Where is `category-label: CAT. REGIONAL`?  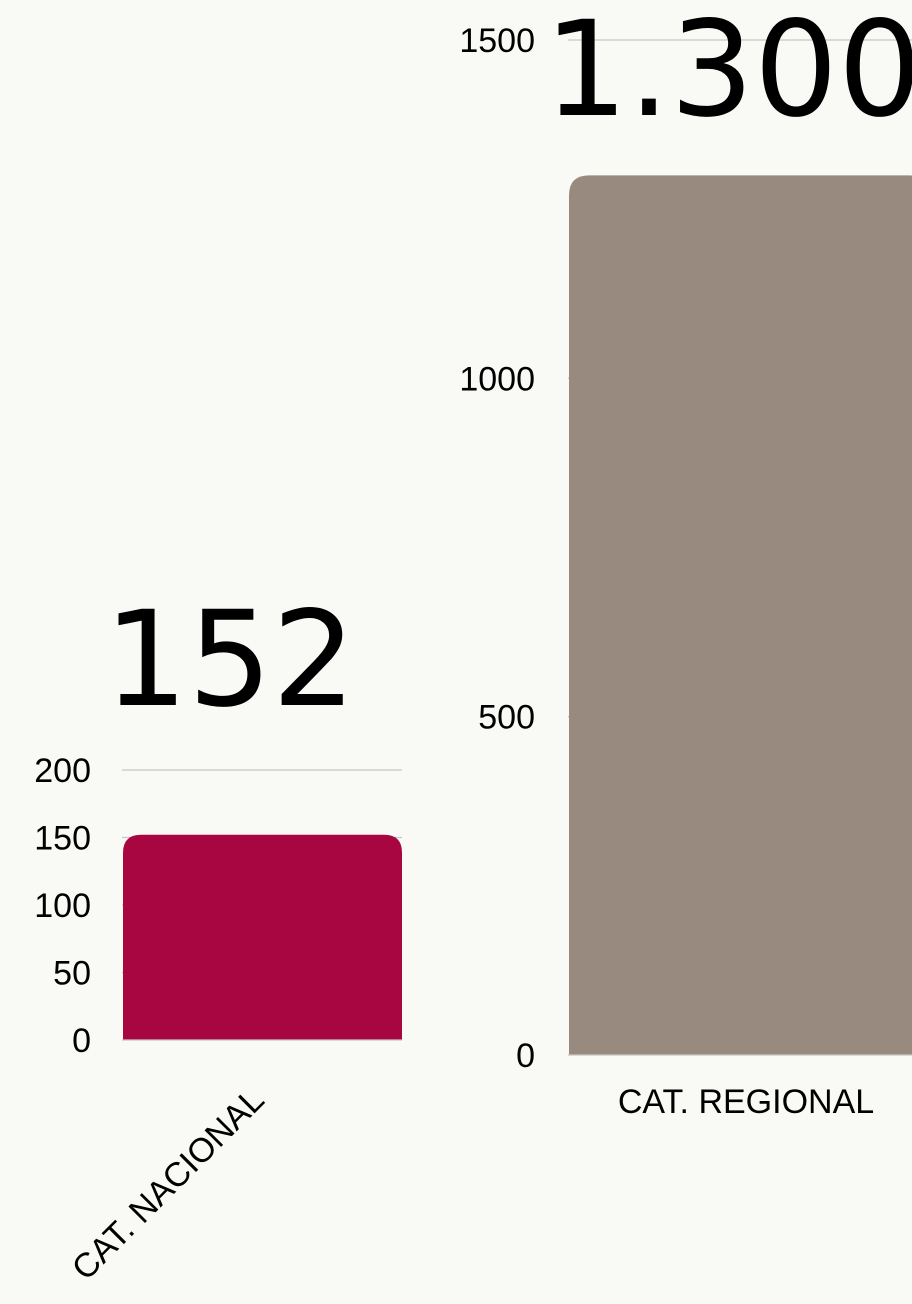
category-label: CAT. REGIONAL is located at coordinates (746, 1102).